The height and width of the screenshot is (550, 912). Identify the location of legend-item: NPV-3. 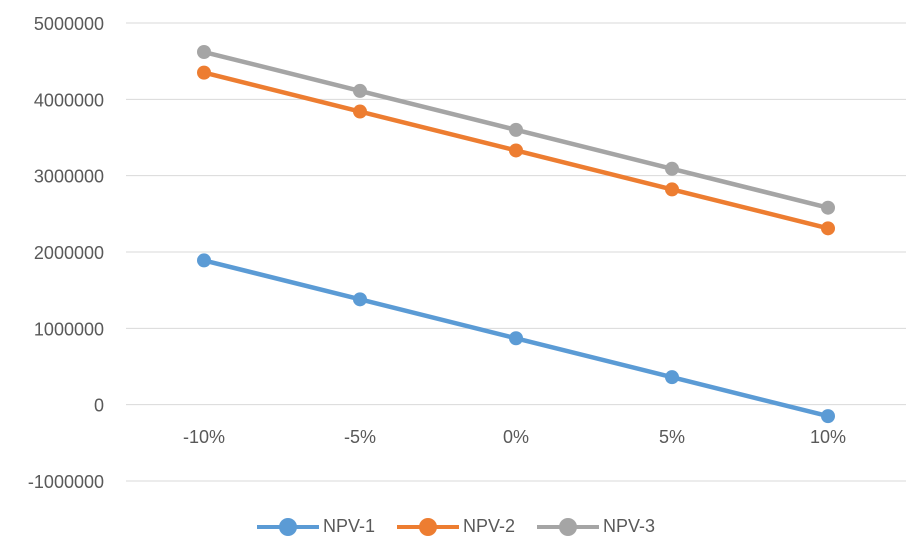
(596, 526).